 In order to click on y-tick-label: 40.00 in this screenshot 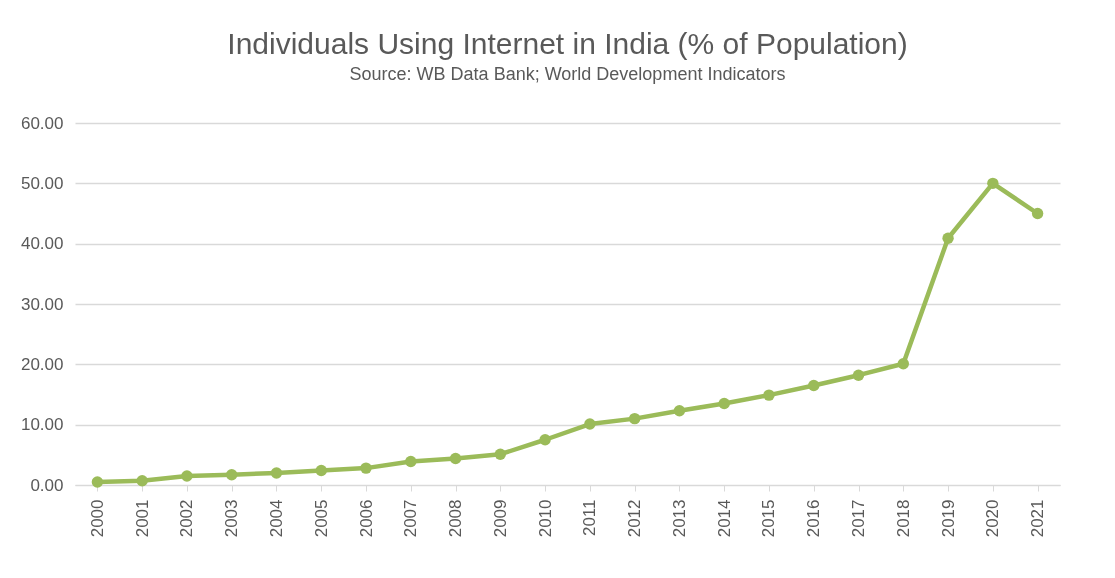, I will do `click(42, 244)`.